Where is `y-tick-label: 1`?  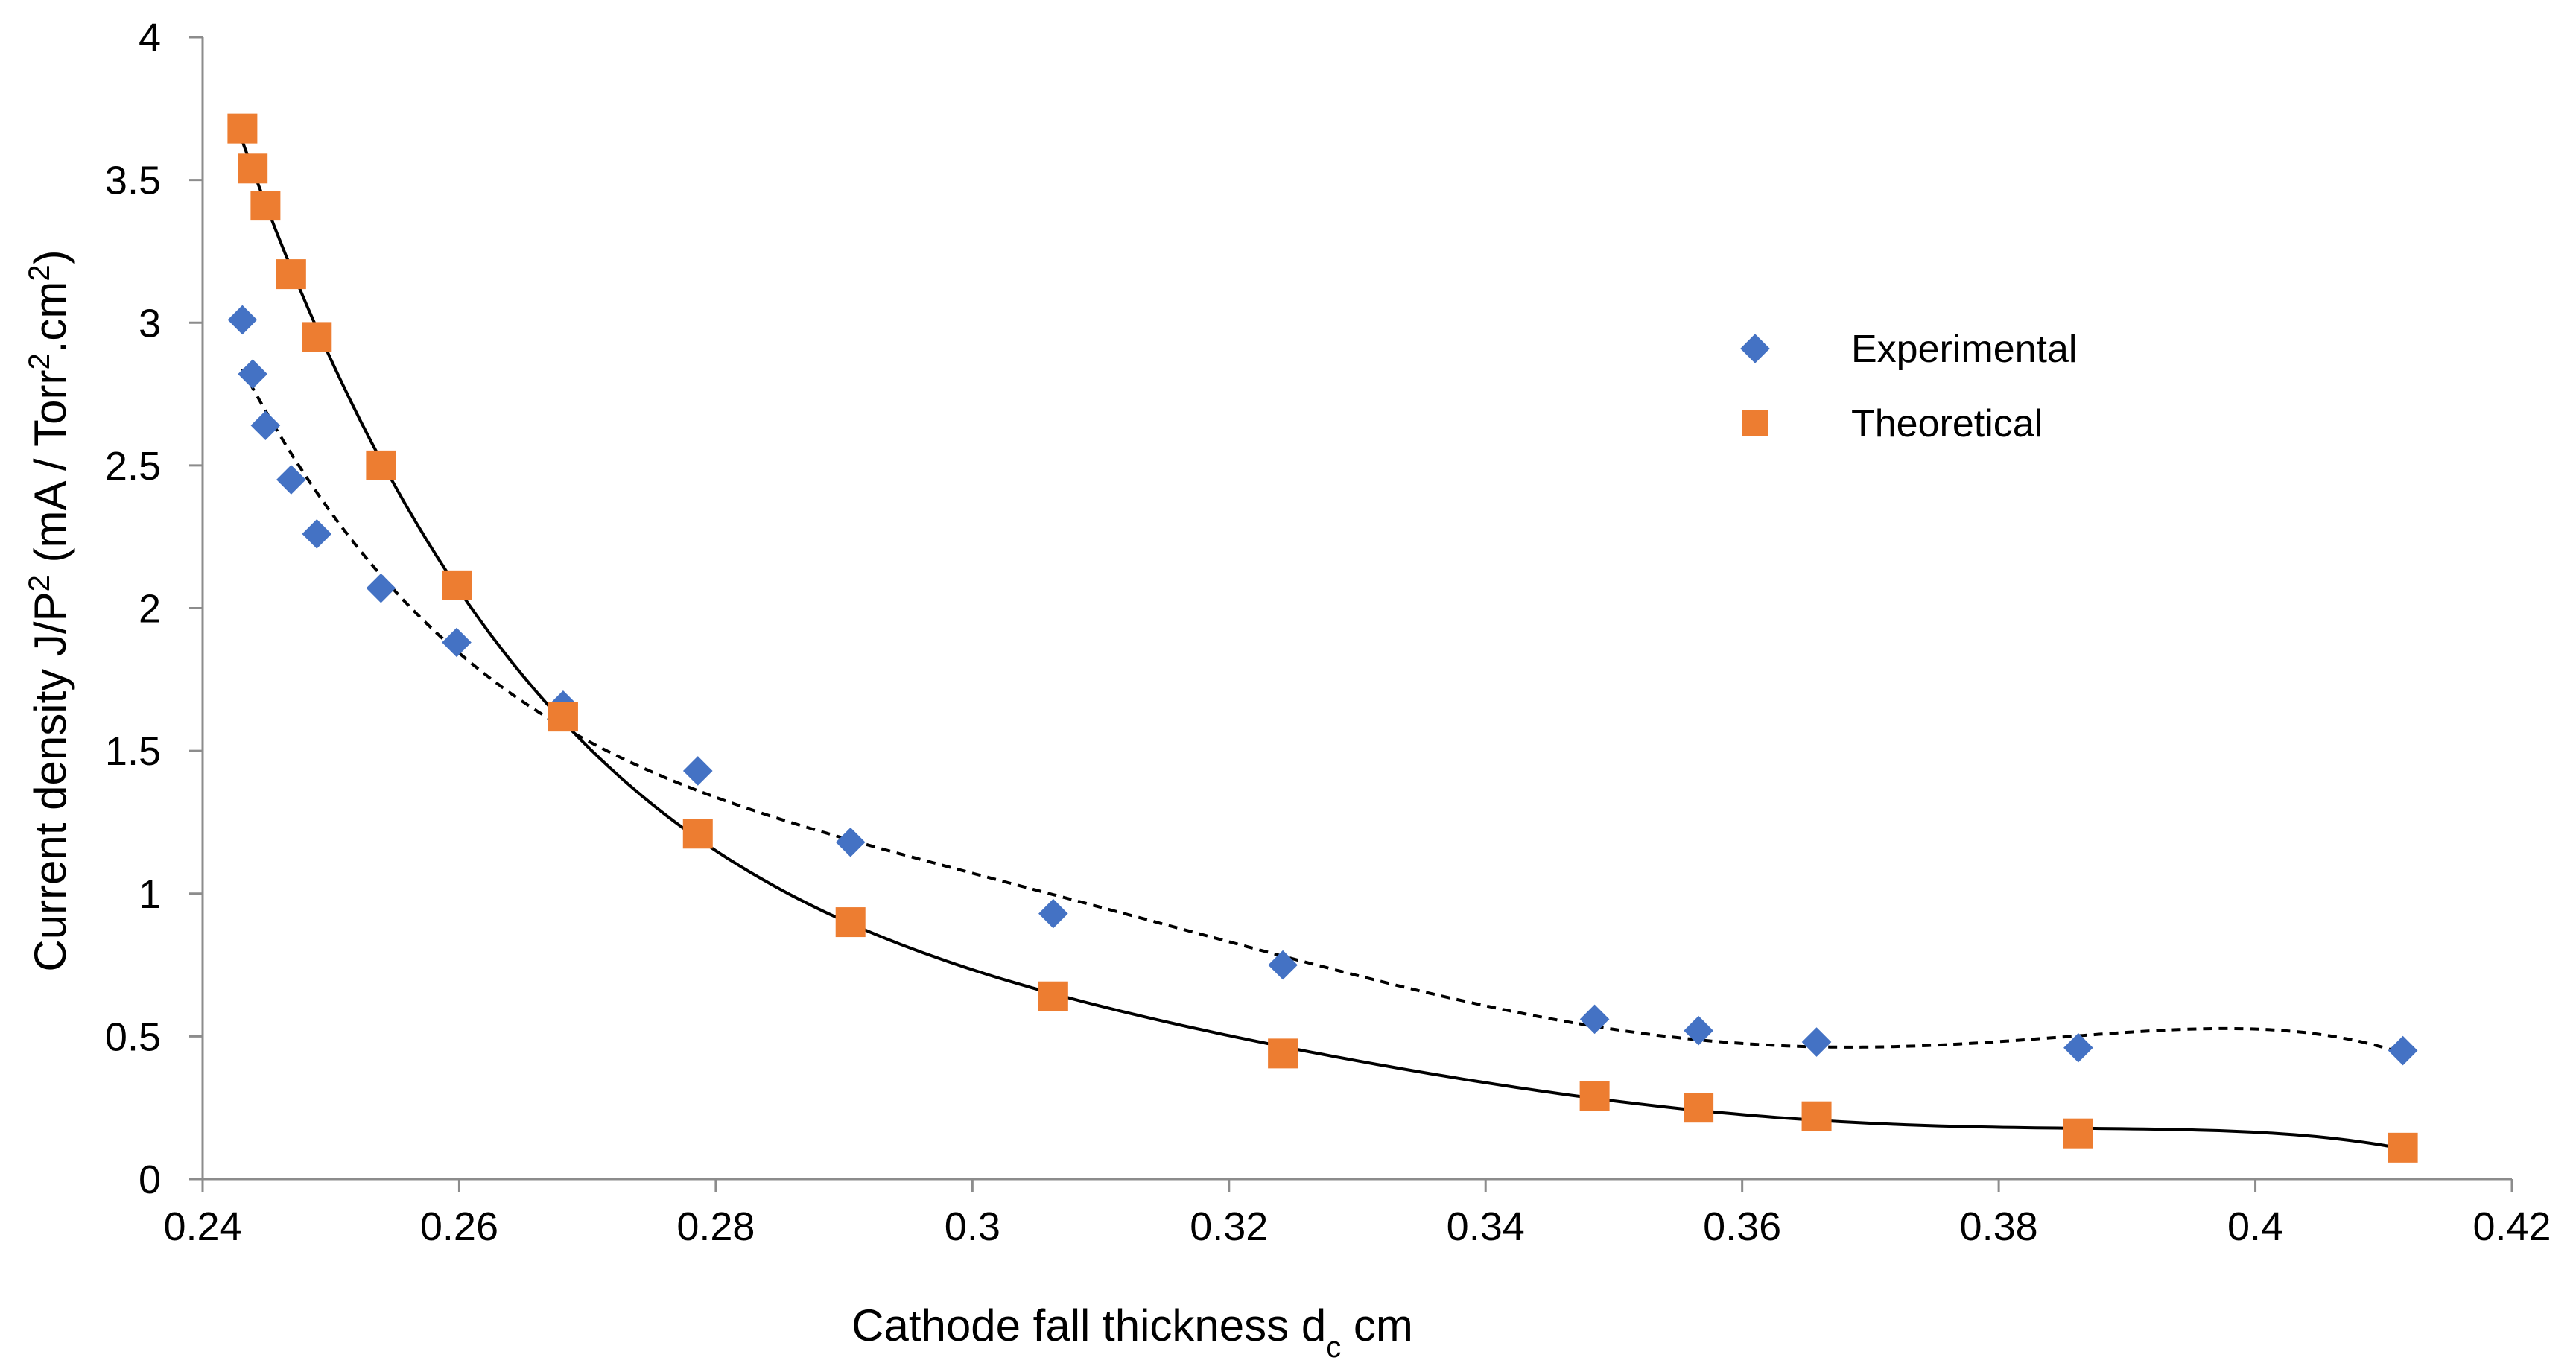
y-tick-label: 1 is located at coordinates (150, 895).